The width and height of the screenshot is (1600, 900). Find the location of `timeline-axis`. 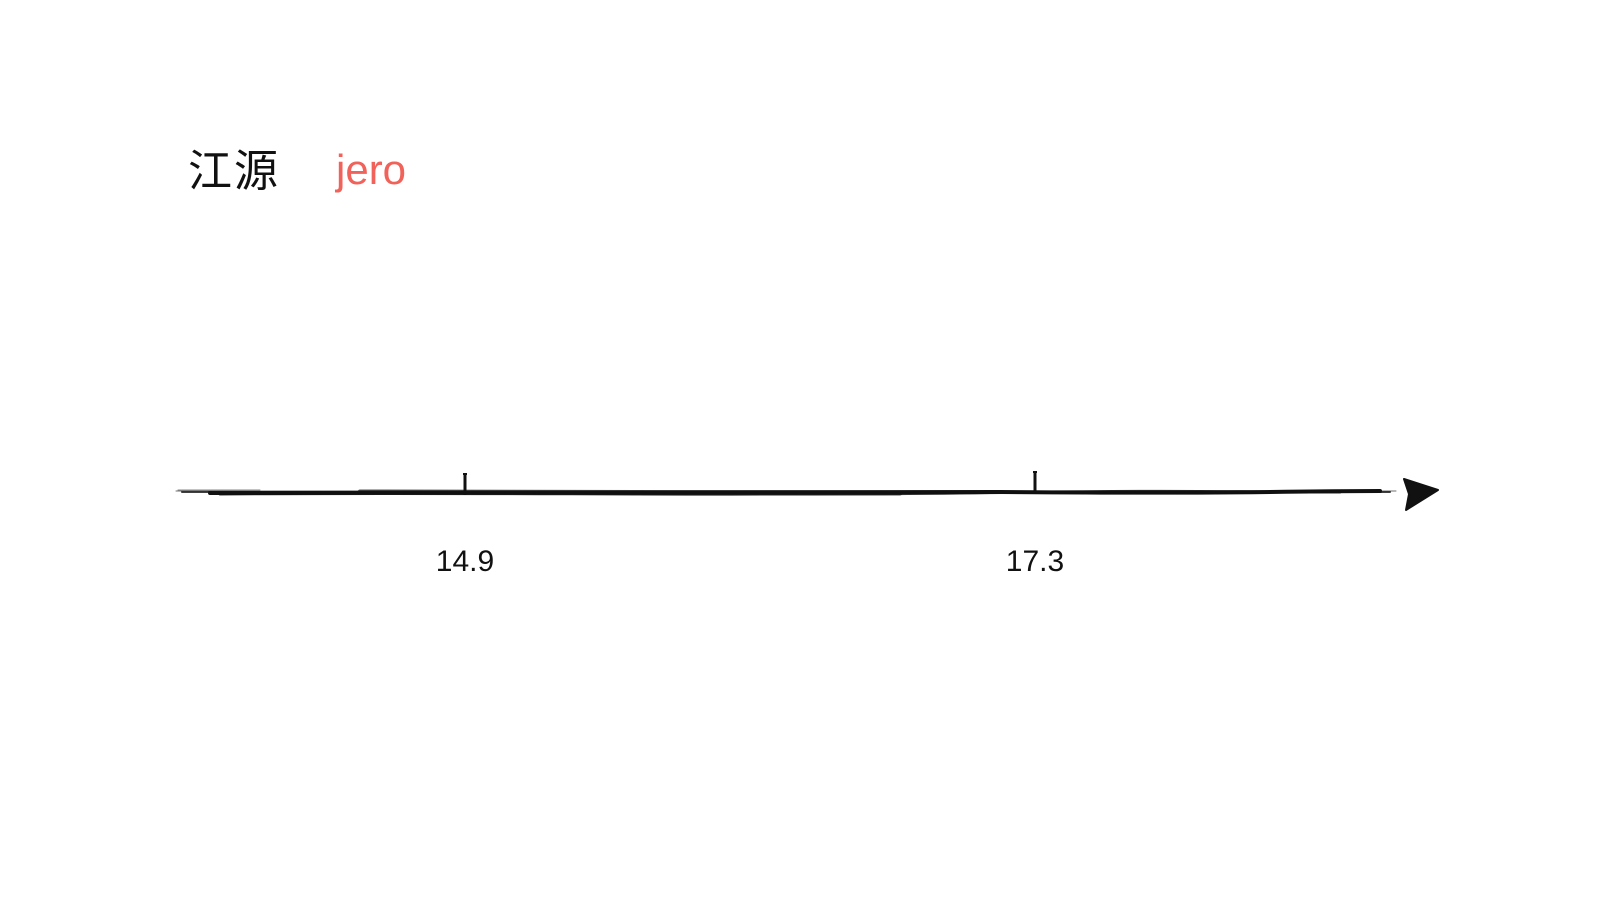

timeline-axis is located at coordinates (786, 492).